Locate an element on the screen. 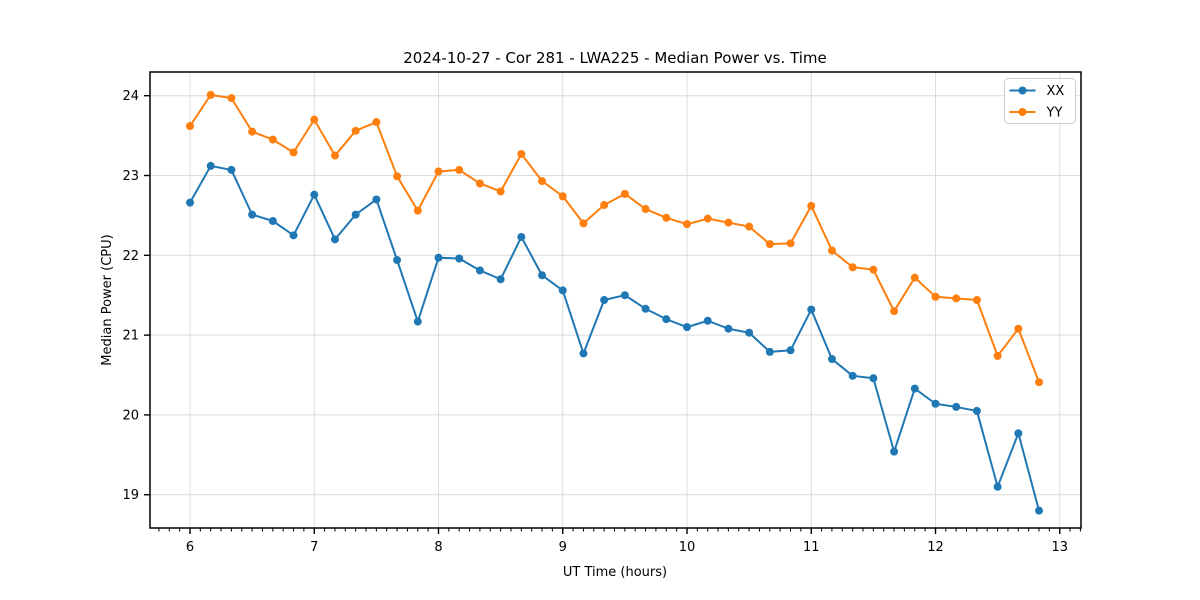 This screenshot has height=600, width=1200. x-tick-label: 9 is located at coordinates (563, 547).